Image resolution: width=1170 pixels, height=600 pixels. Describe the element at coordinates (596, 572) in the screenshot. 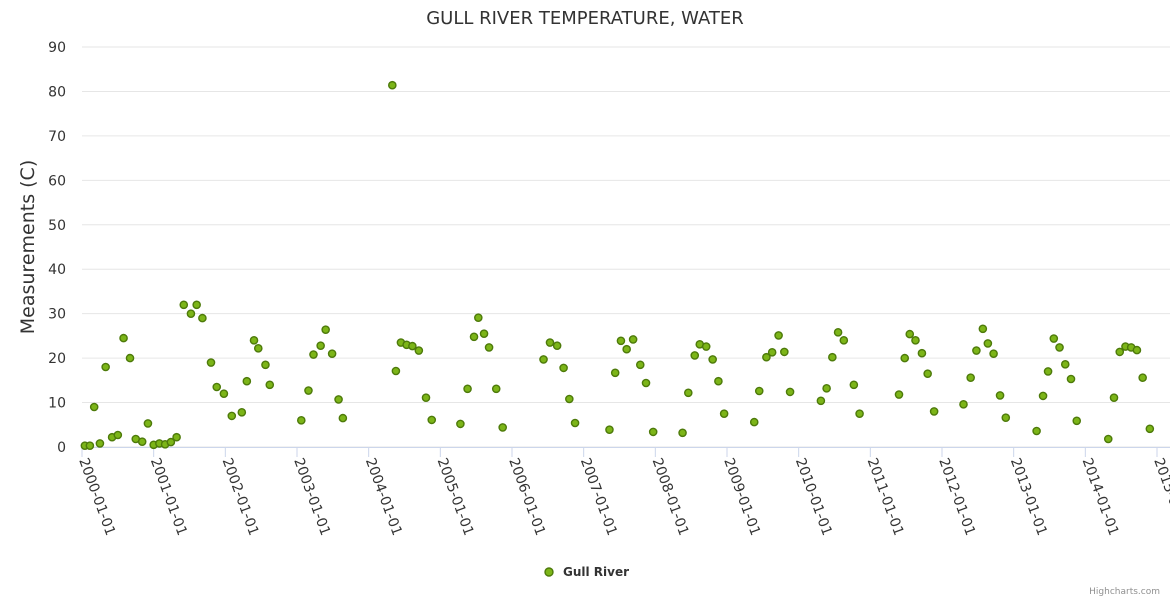

I see `legend-label: Gull River` at that location.